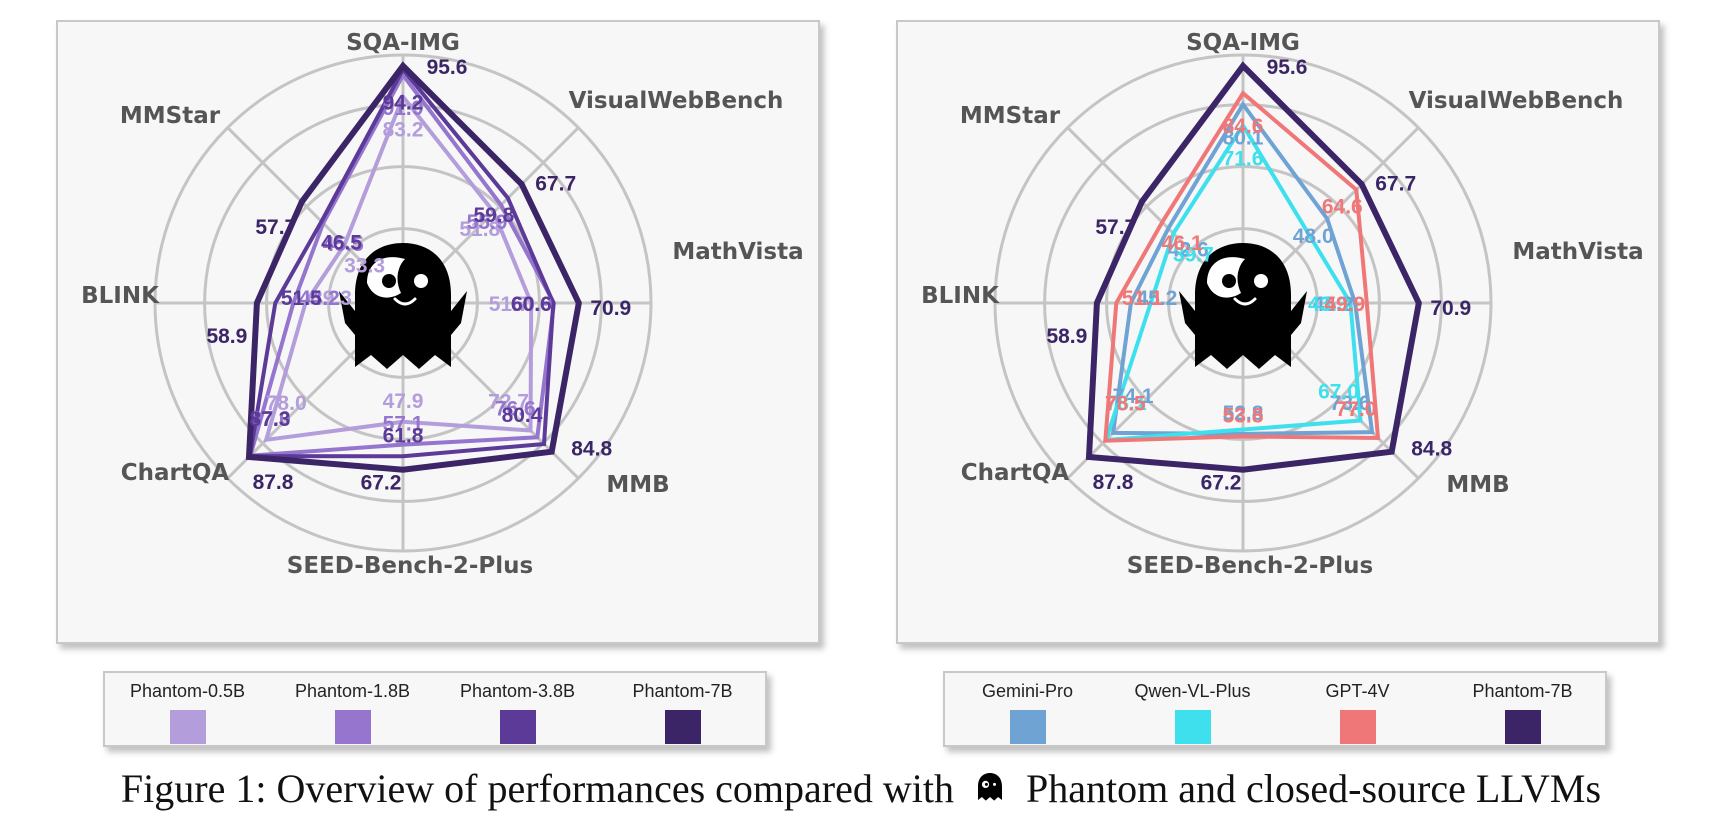 This screenshot has height=816, width=1722. What do you see at coordinates (493, 215) in the screenshot?
I see `value-label: 59.8` at bounding box center [493, 215].